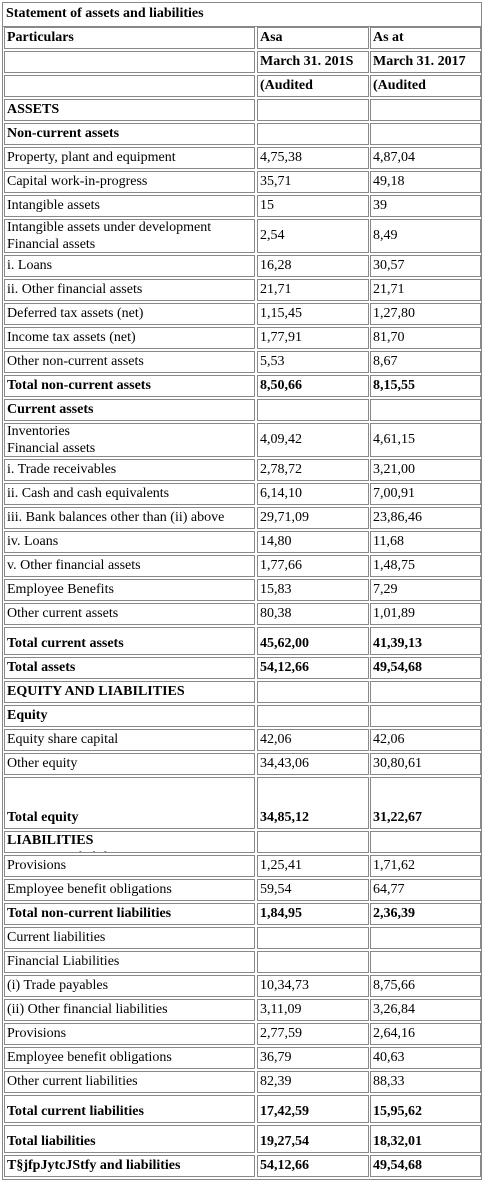  Describe the element at coordinates (313, 38) in the screenshot. I see `header-col2: Asa` at that location.